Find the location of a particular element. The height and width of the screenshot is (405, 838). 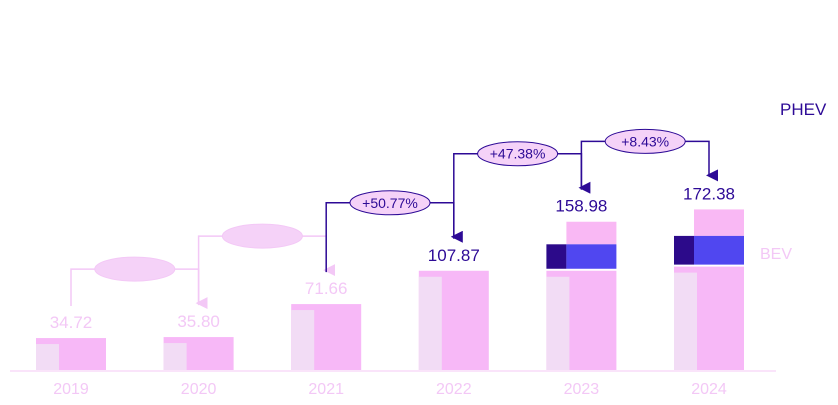

bar-phev-top-2024 is located at coordinates (719, 222).